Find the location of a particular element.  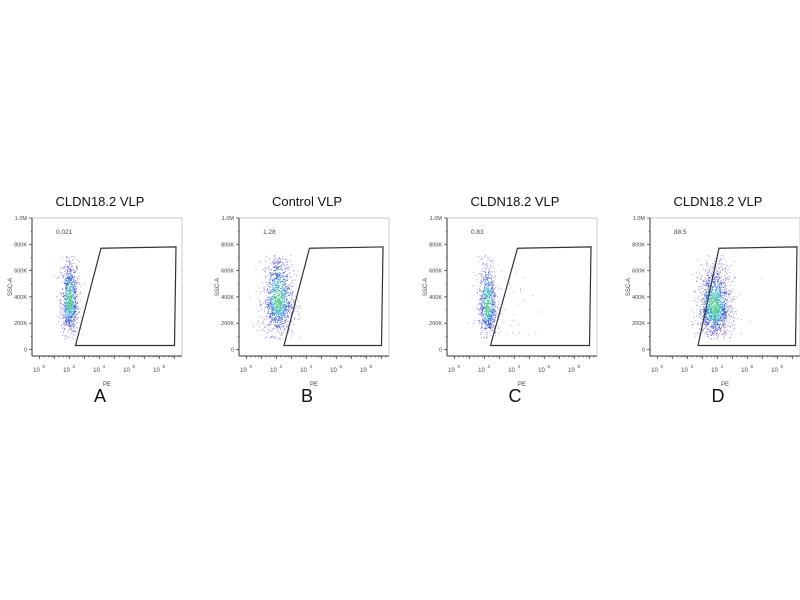

gate-polygon is located at coordinates (333, 296).